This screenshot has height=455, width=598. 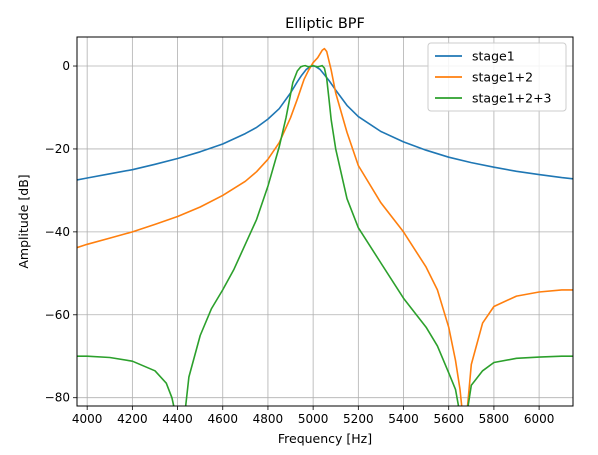 What do you see at coordinates (177, 419) in the screenshot?
I see `x-tick-label: 4400` at bounding box center [177, 419].